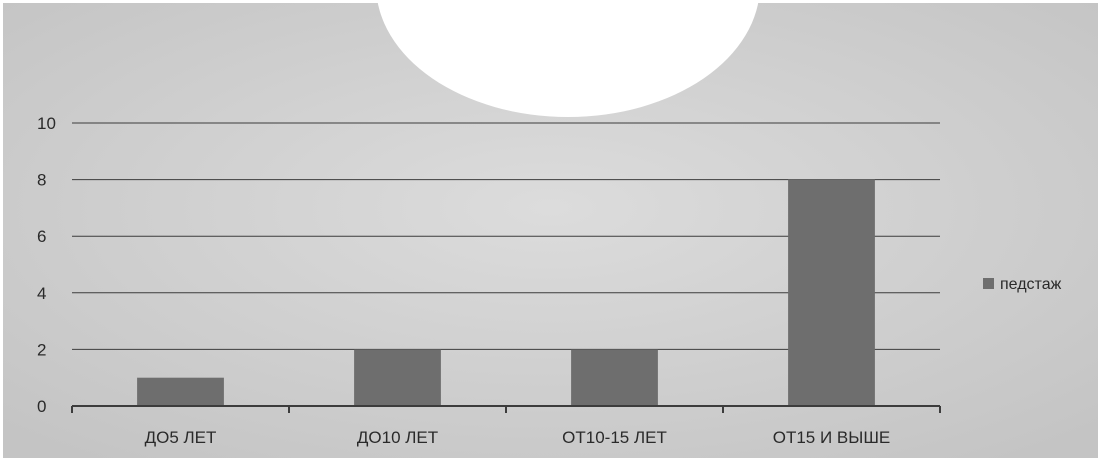 This screenshot has height=461, width=1101. What do you see at coordinates (988, 283) in the screenshot?
I see `legend-swatch` at bounding box center [988, 283].